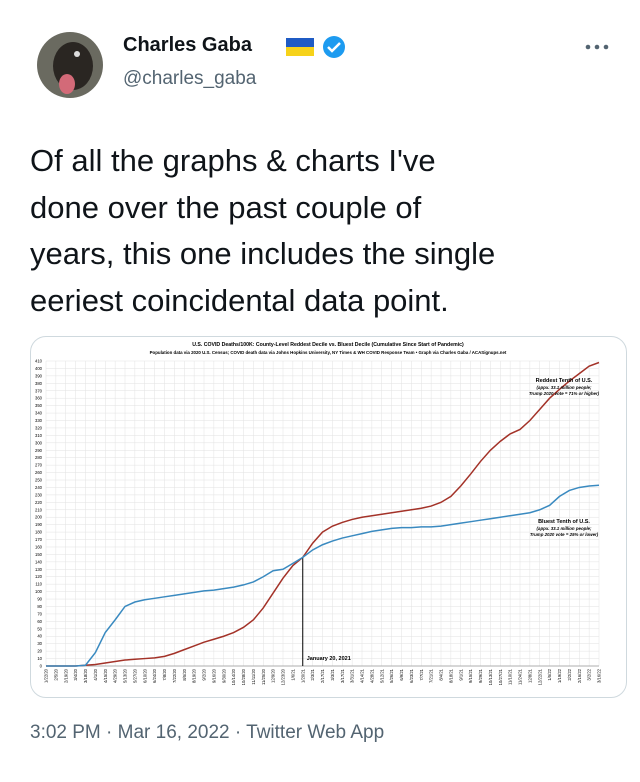 The image size is (640, 782). Describe the element at coordinates (39, 457) in the screenshot. I see `y-tick-label: 280` at that location.